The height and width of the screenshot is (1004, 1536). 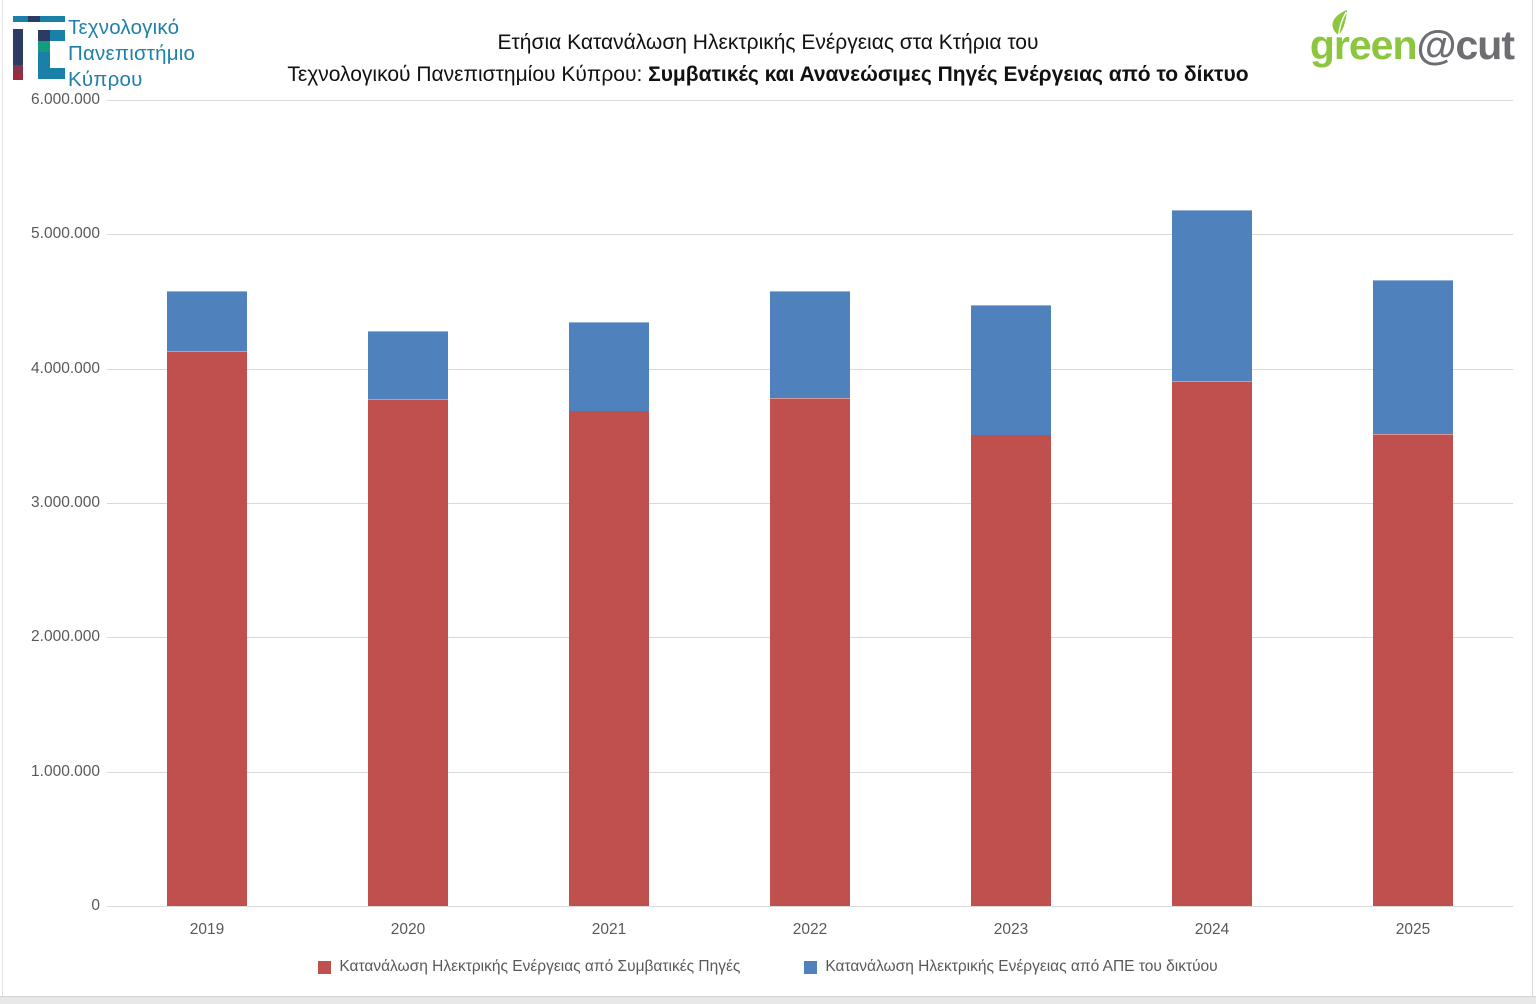 I want to click on leaf-icon, so click(x=1339, y=22).